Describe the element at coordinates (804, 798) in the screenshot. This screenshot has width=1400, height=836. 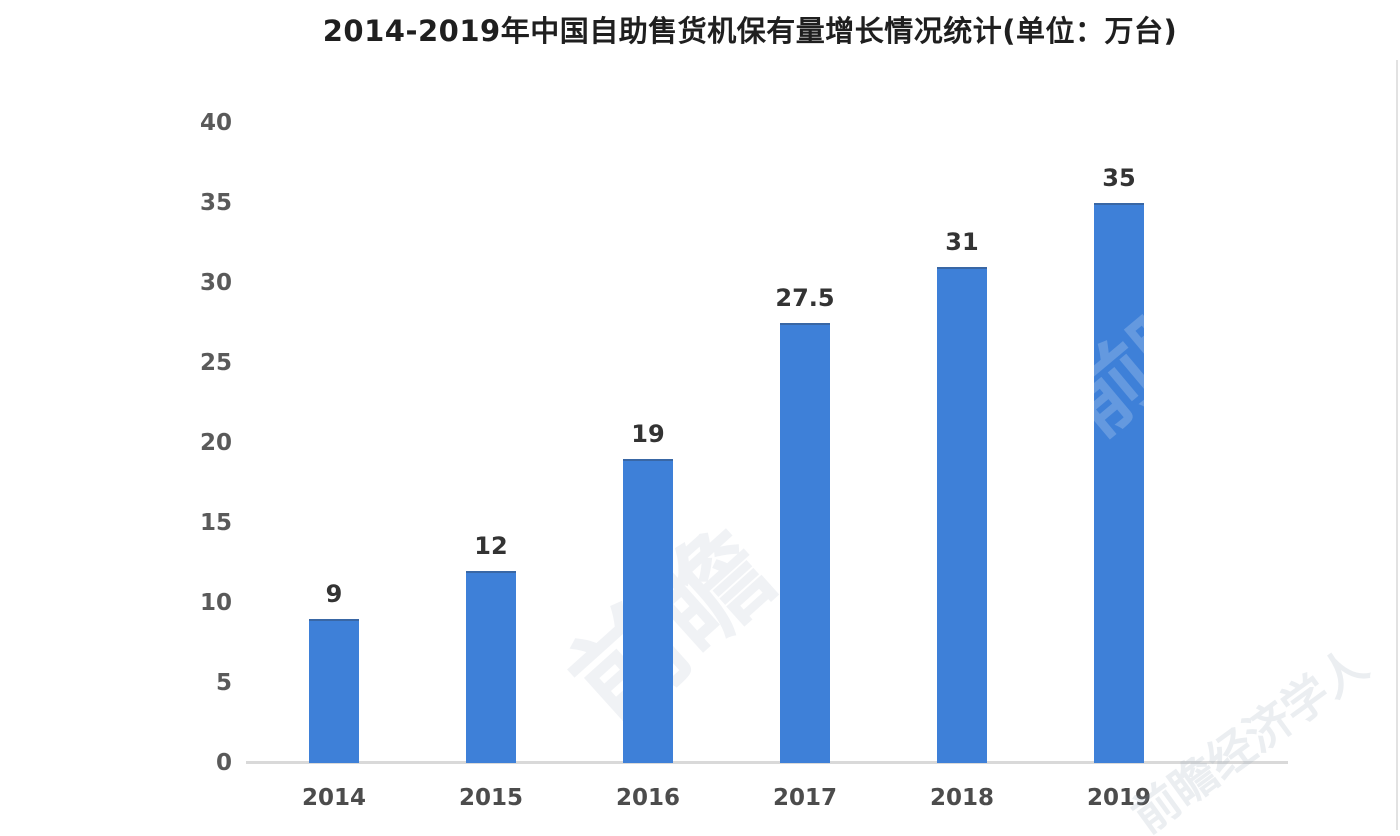
I see `x-tick-label: 2017` at that location.